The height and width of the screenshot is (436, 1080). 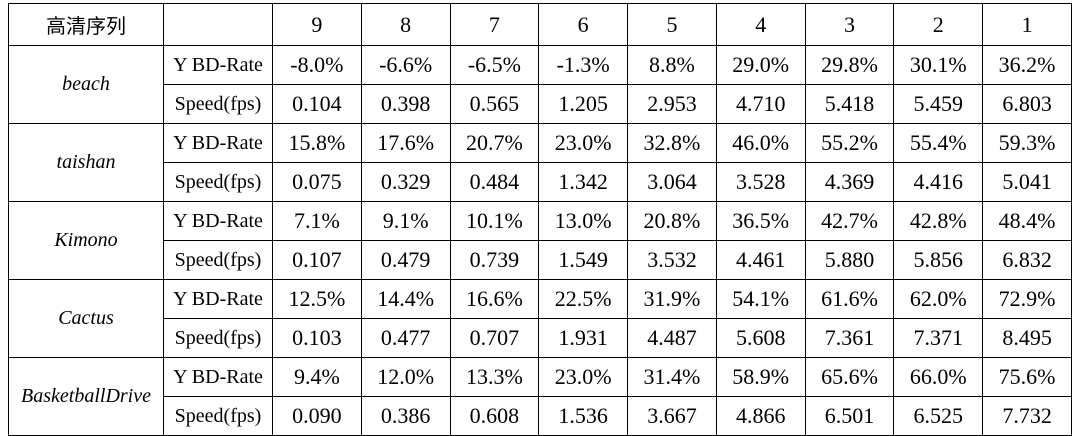 What do you see at coordinates (672, 221) in the screenshot?
I see `value-cell: 20.8%` at bounding box center [672, 221].